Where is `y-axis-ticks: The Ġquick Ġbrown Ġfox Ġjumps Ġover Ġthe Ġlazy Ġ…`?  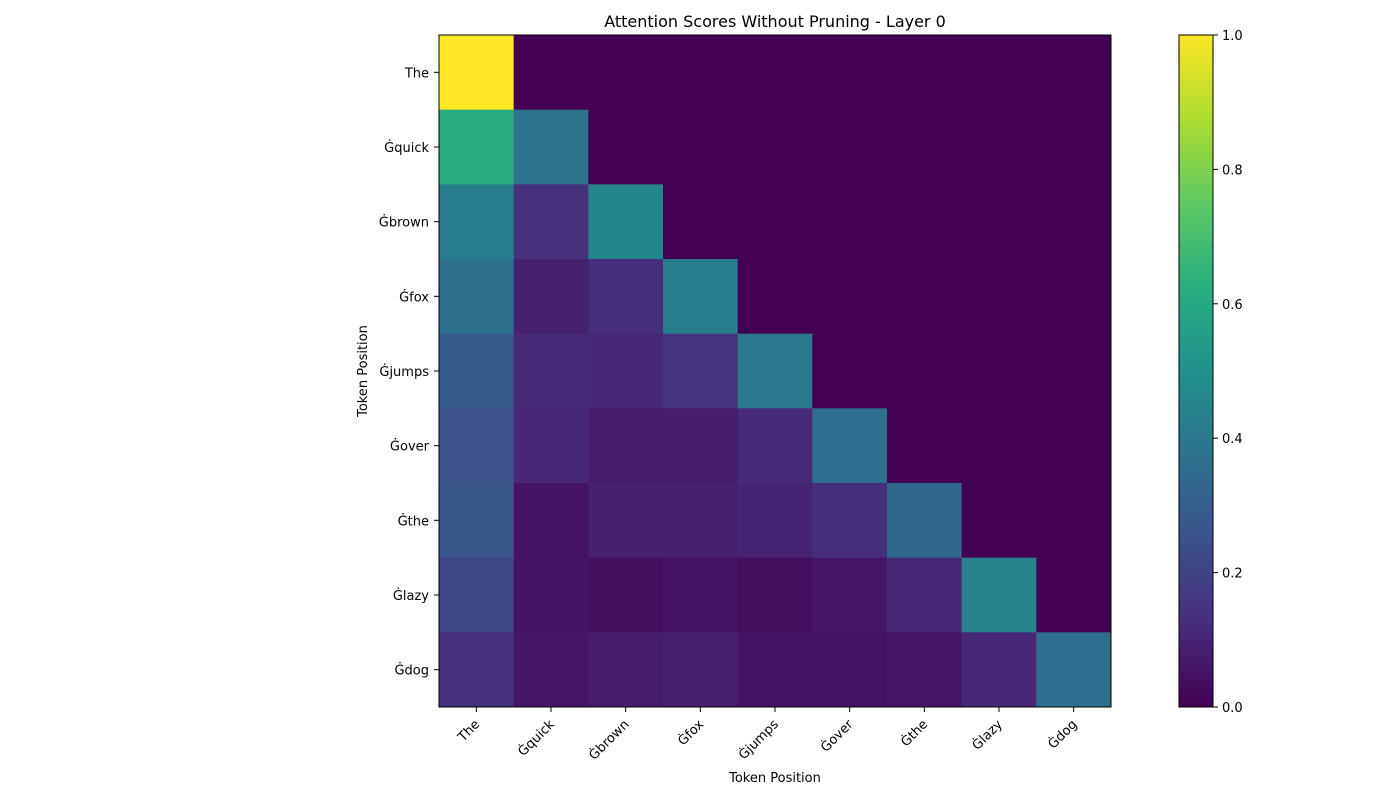
y-axis-ticks: The Ġquick Ġbrown Ġfox Ġjumps Ġover Ġthe Ġlazy Ġ… is located at coordinates (409, 372).